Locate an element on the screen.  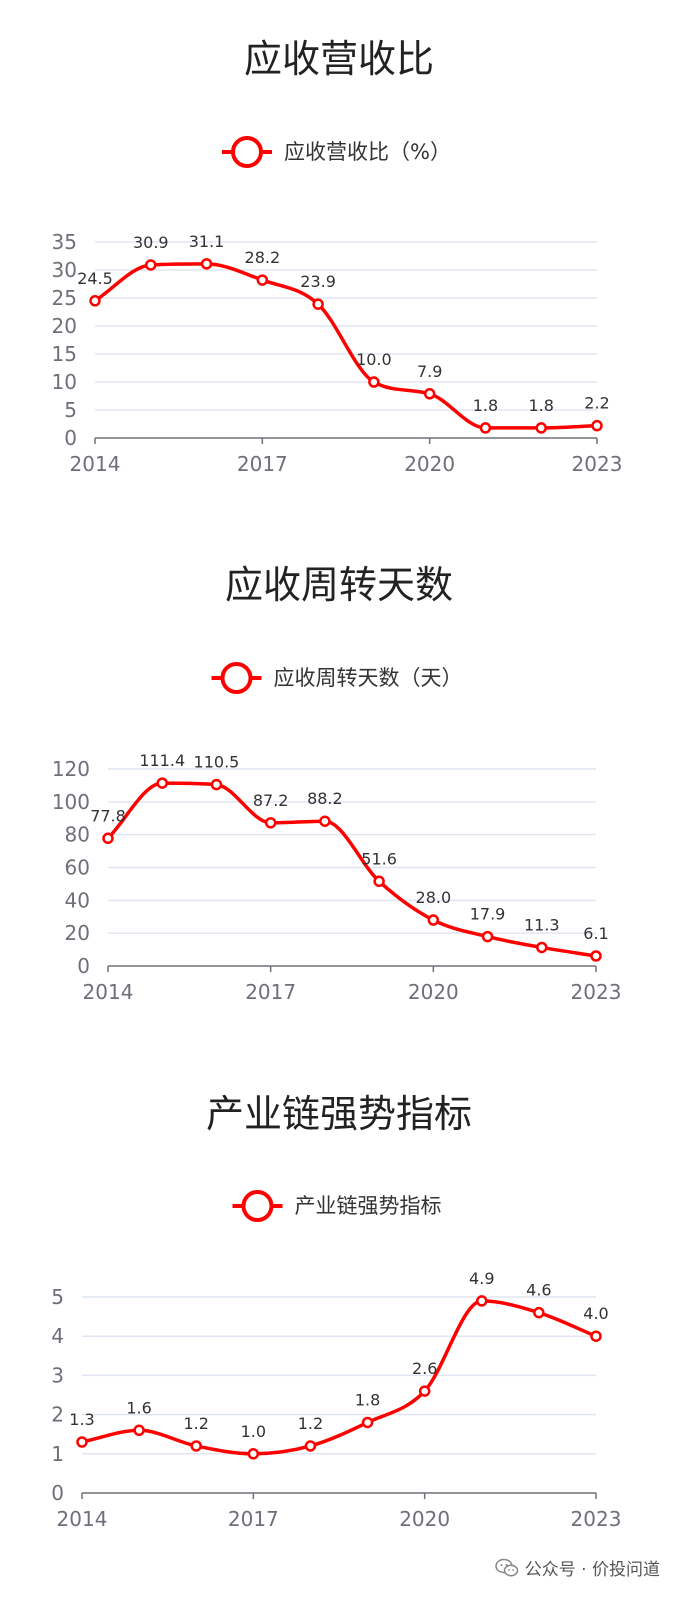
y-tick-label: 10 is located at coordinates (64, 382).